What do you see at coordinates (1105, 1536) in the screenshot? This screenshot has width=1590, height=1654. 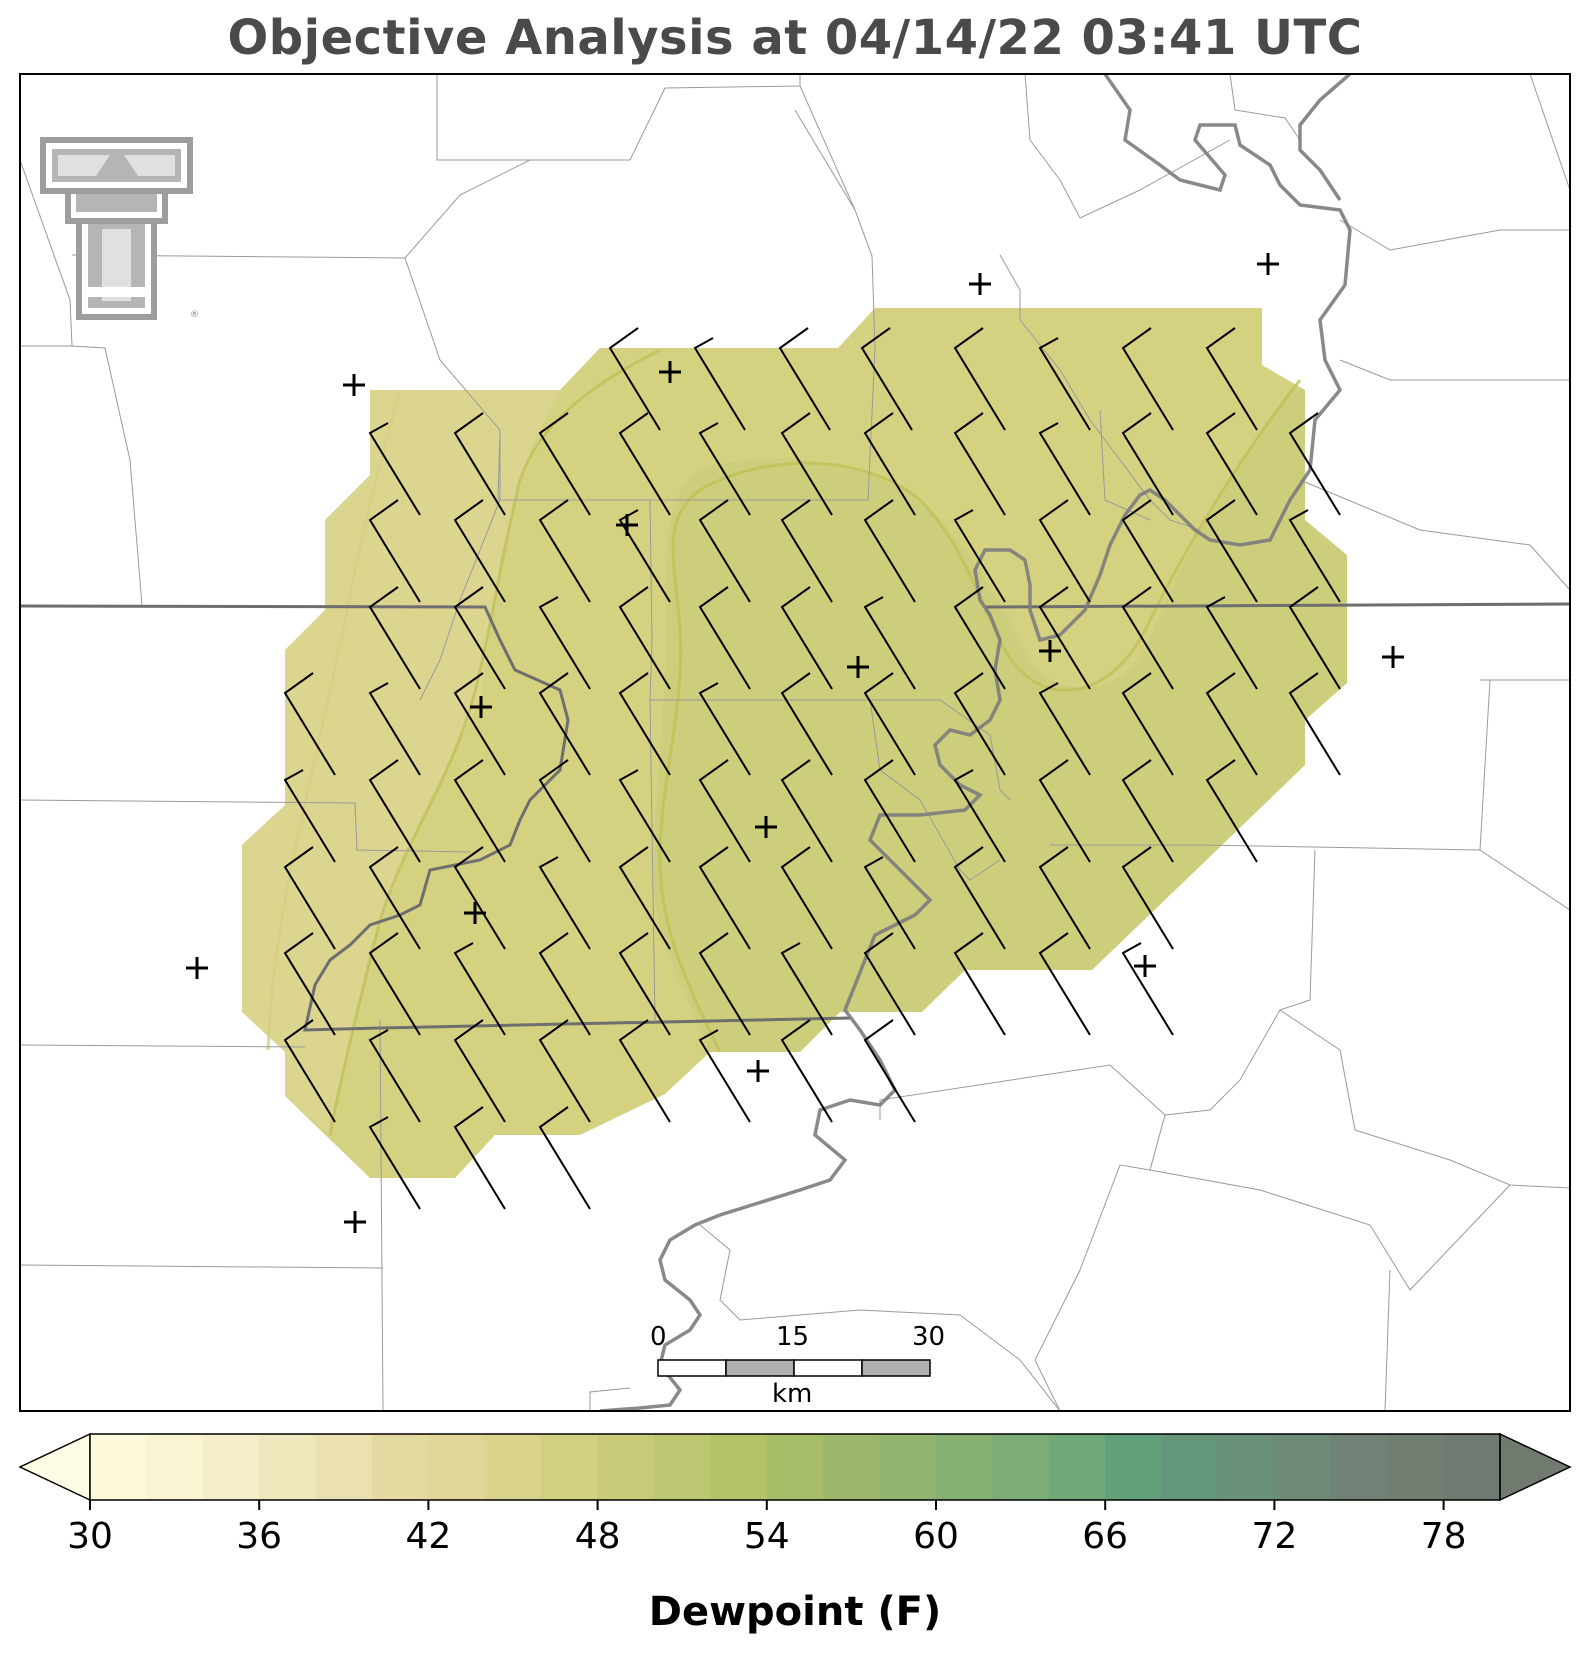 I see `colorbar-tick-label: 66` at bounding box center [1105, 1536].